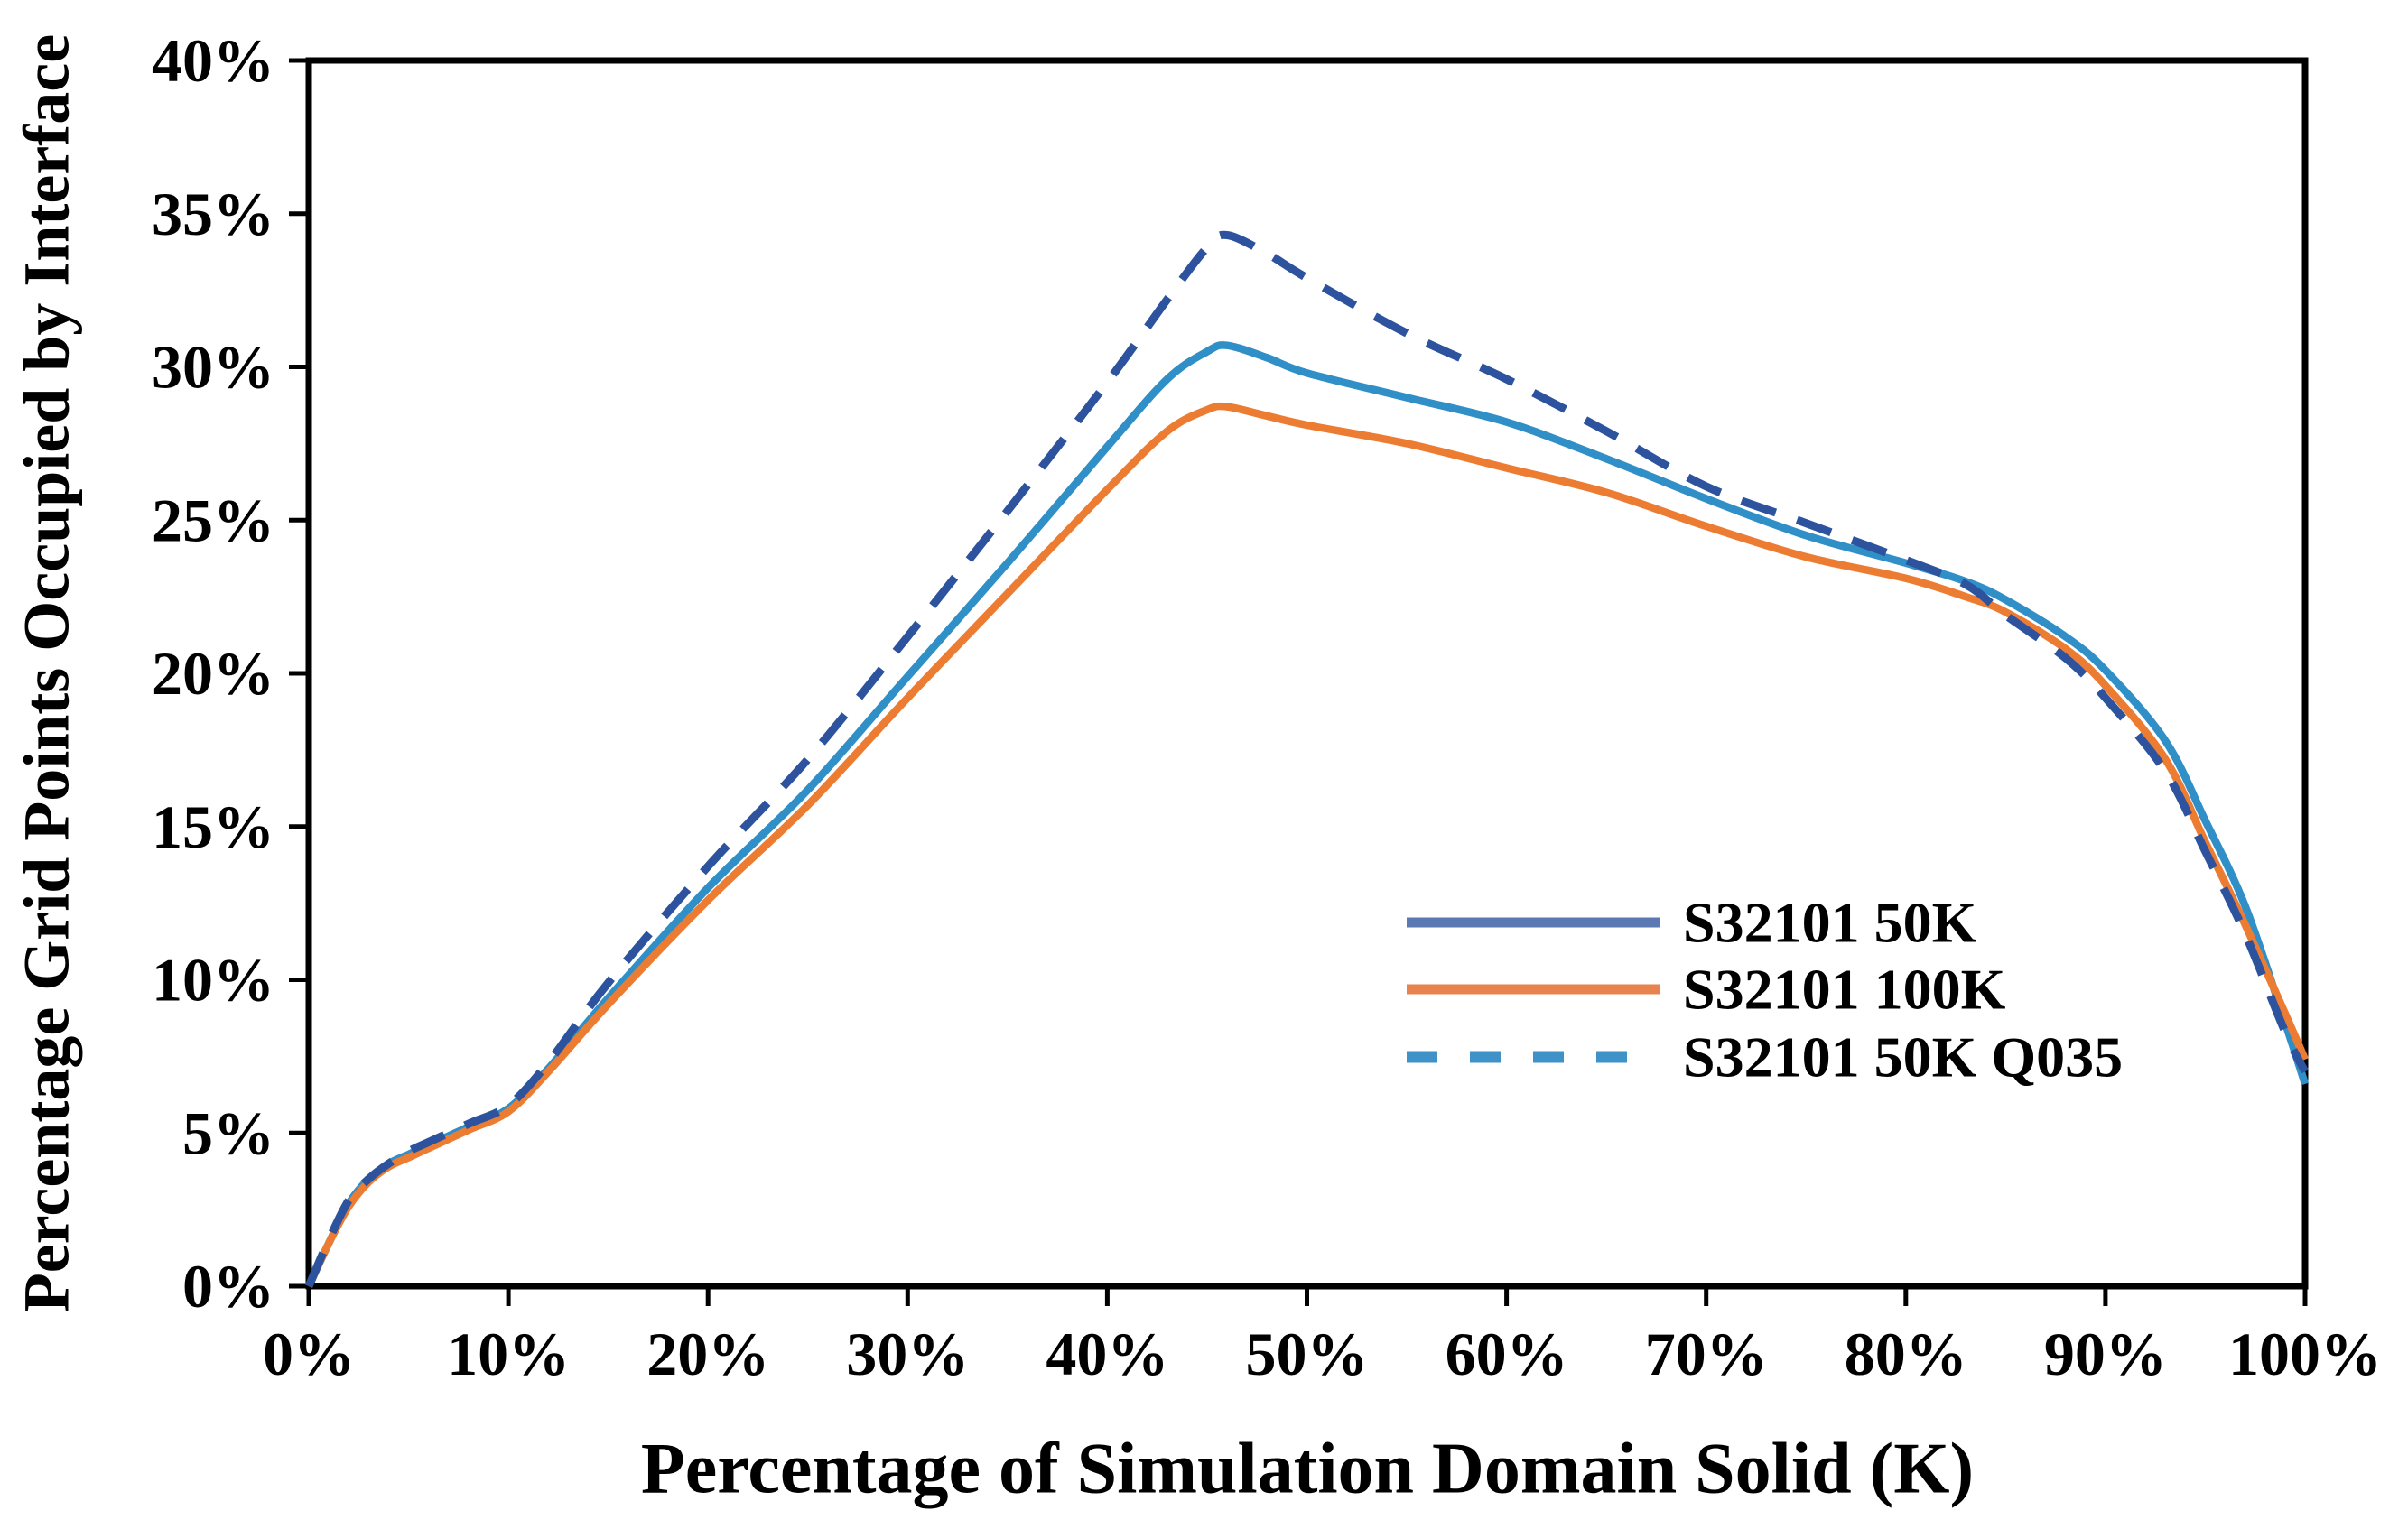 This screenshot has height=1529, width=2408. I want to click on x-tick-label: 20%, so click(707, 1354).